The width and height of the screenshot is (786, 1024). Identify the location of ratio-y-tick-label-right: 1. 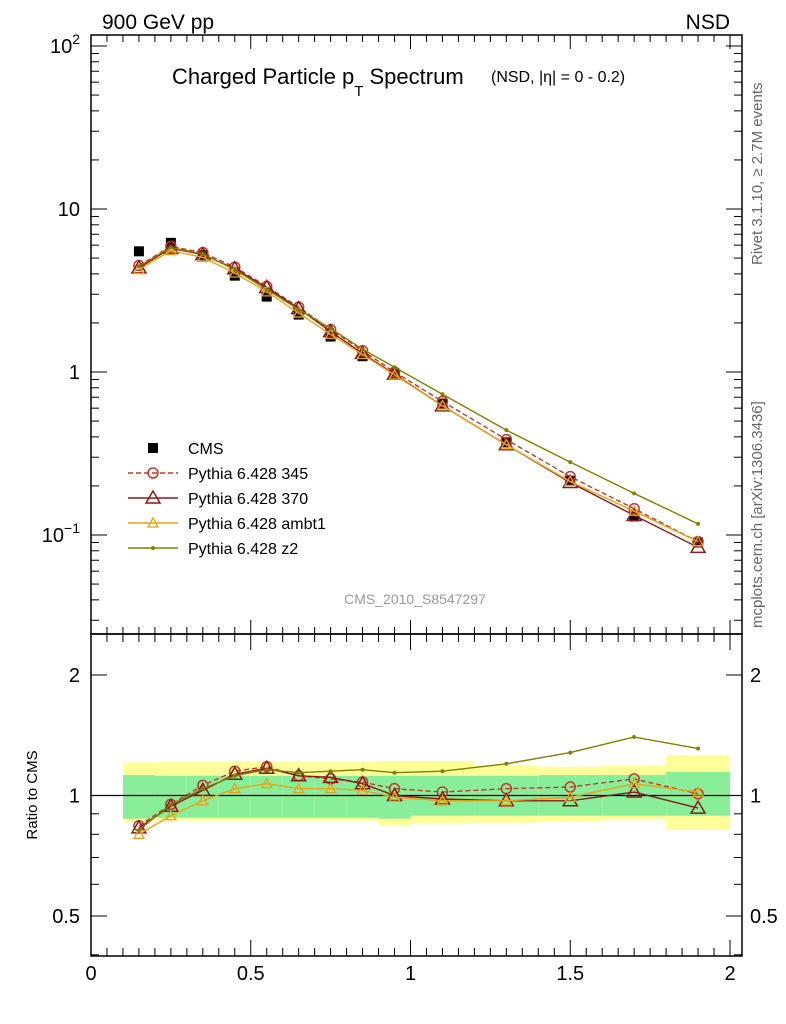
(755, 797).